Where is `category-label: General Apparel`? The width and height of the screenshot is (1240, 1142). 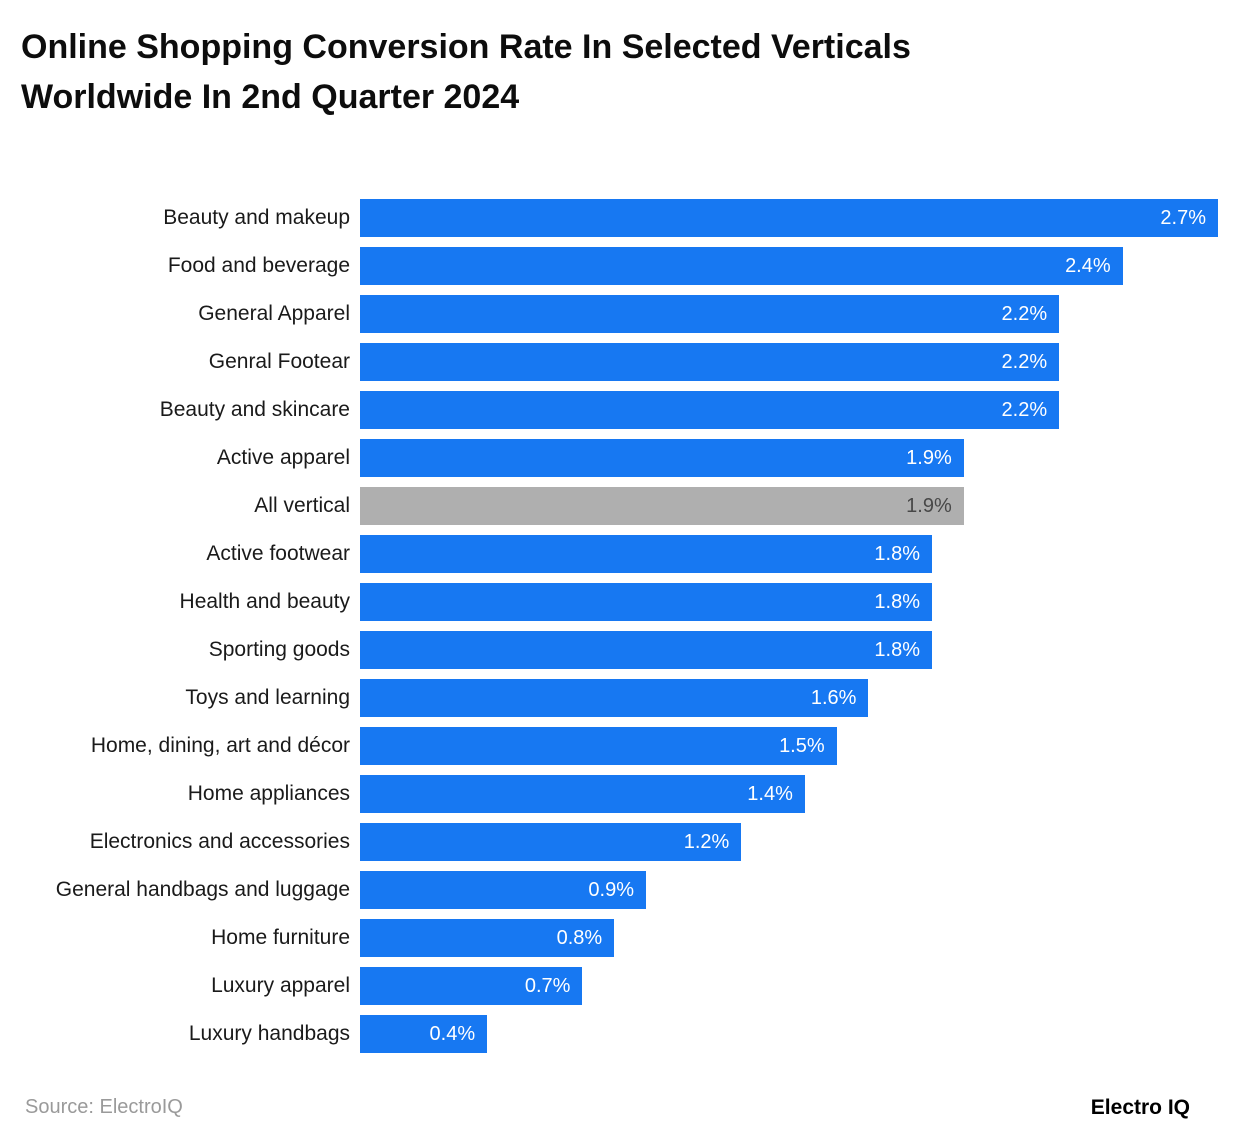 category-label: General Apparel is located at coordinates (274, 313).